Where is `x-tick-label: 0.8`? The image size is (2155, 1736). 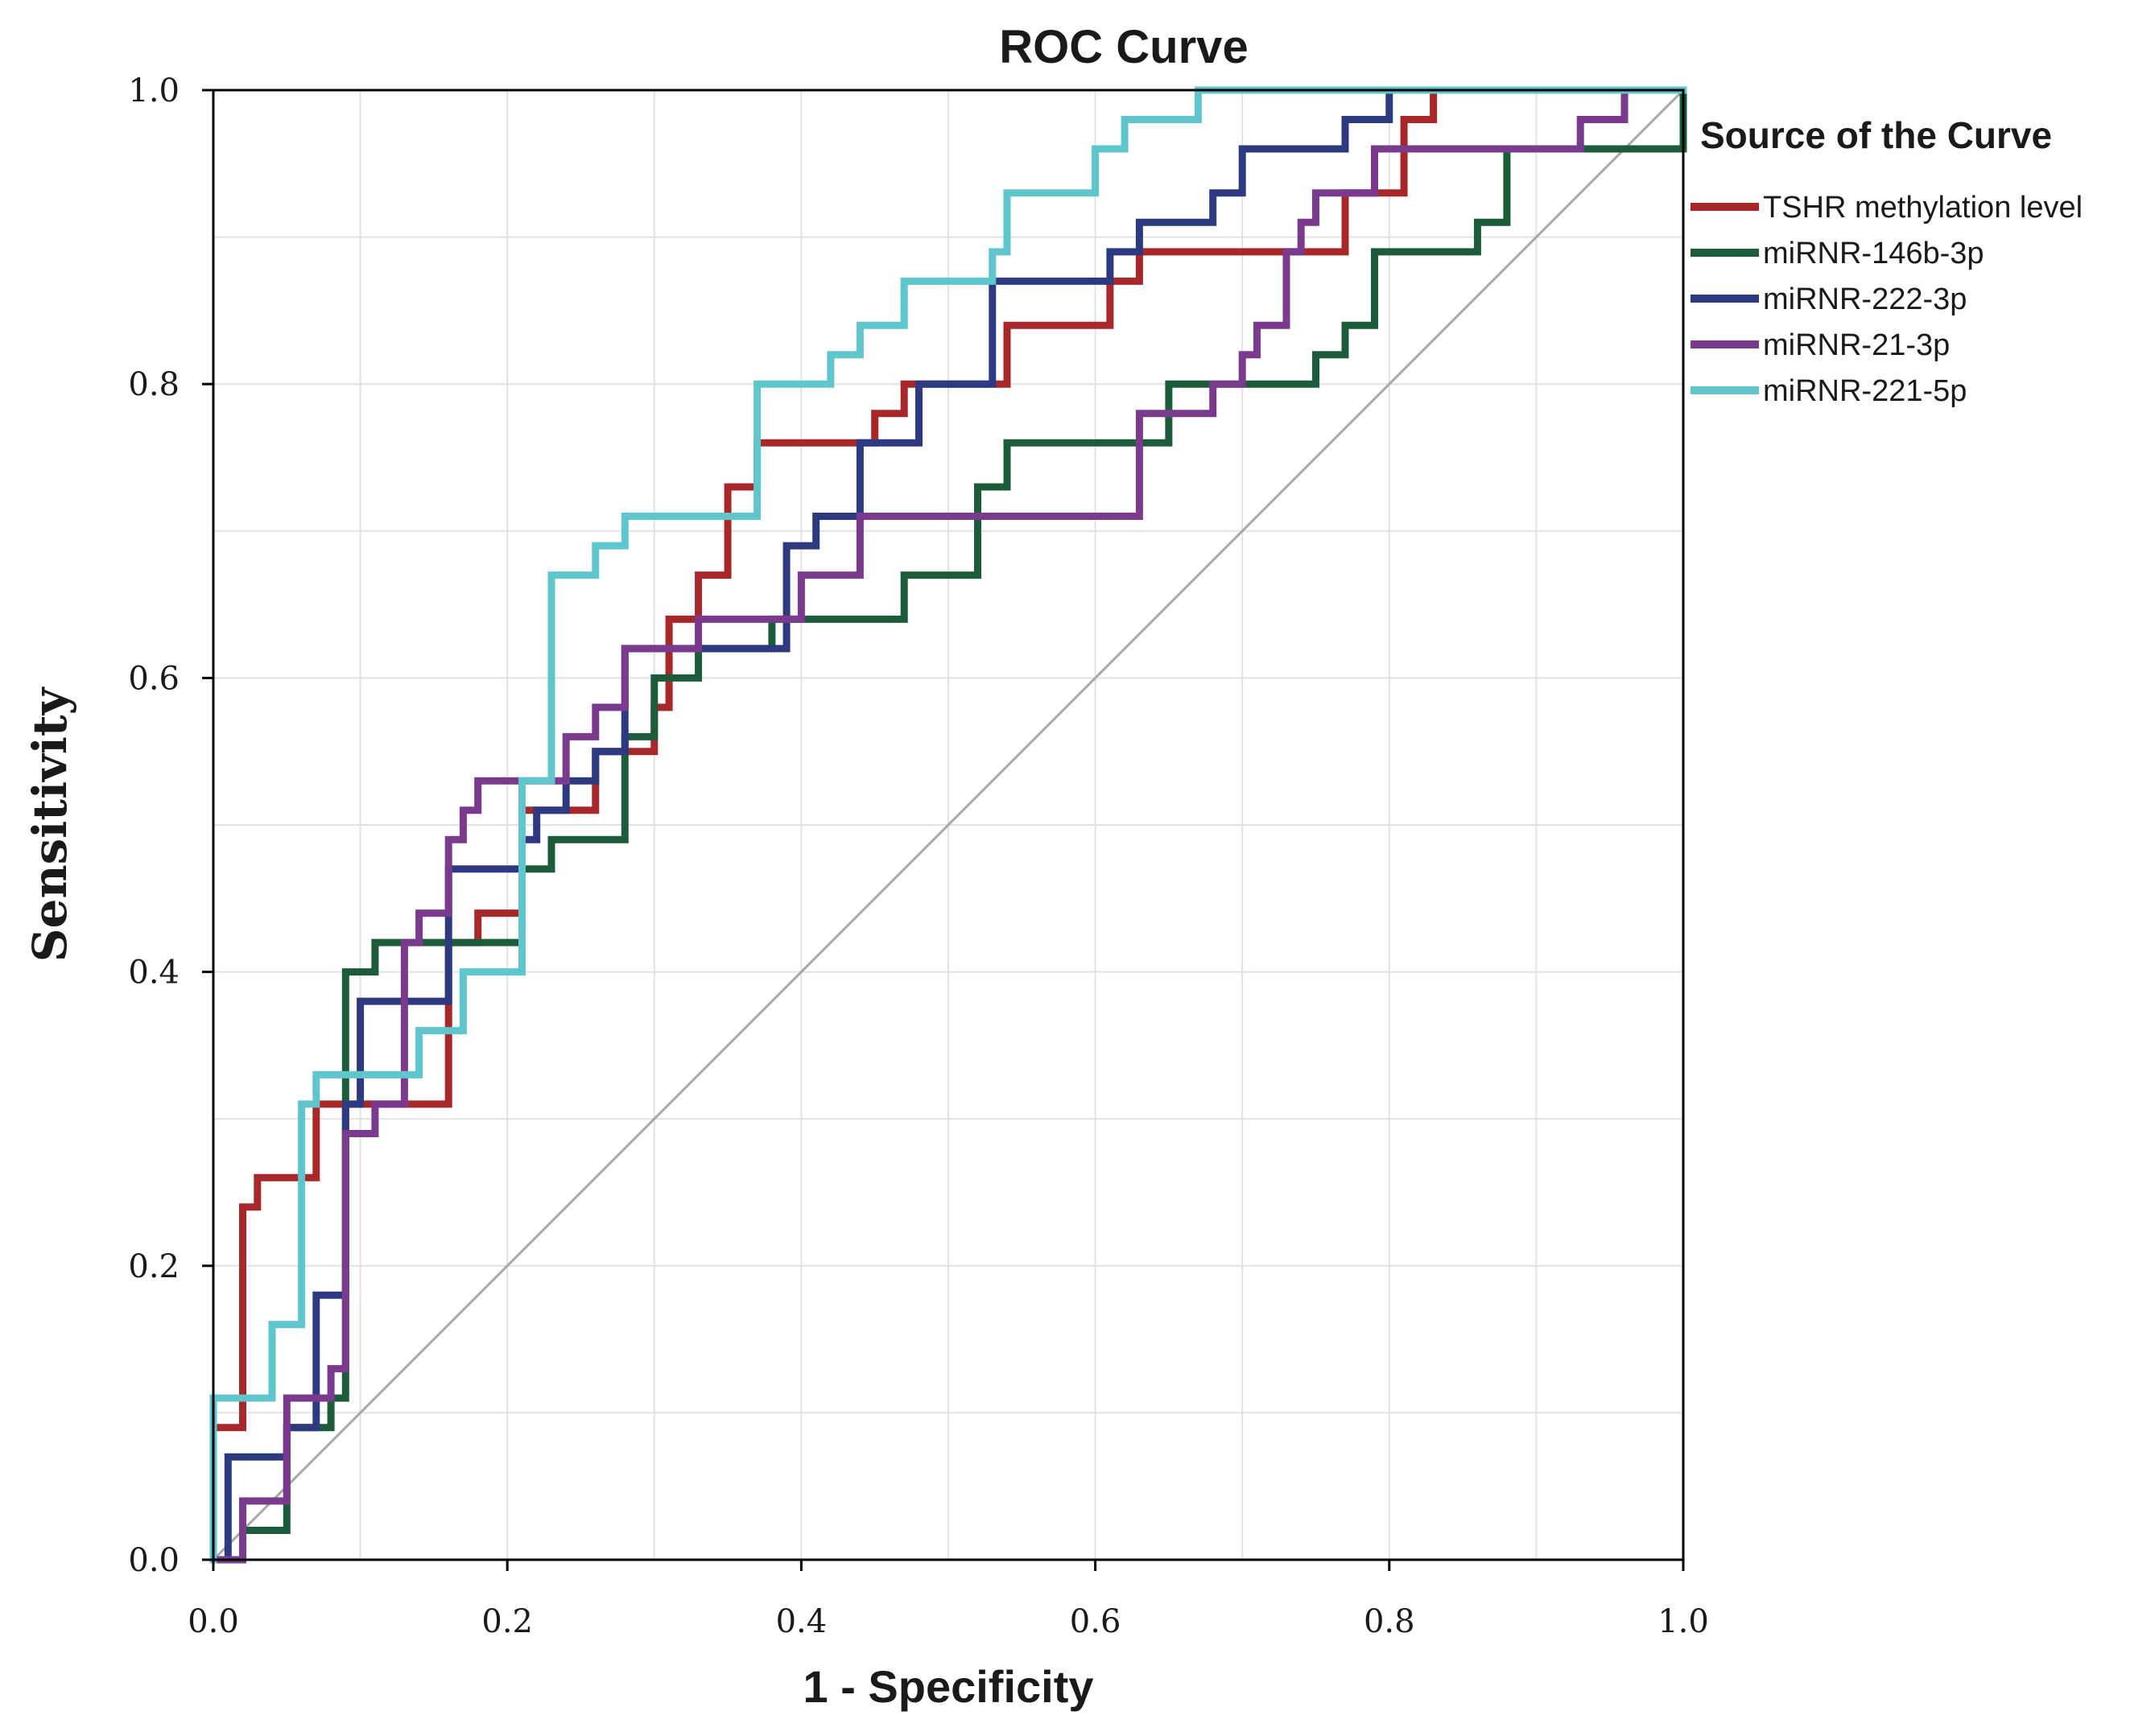
x-tick-label: 0.8 is located at coordinates (1390, 1621).